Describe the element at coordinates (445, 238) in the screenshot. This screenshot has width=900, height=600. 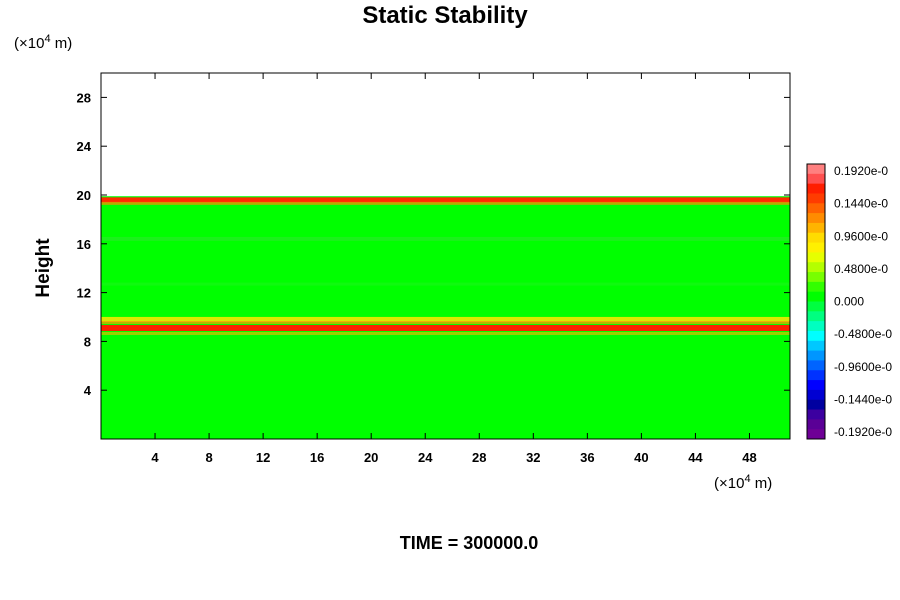
I see `mid-level-band` at that location.